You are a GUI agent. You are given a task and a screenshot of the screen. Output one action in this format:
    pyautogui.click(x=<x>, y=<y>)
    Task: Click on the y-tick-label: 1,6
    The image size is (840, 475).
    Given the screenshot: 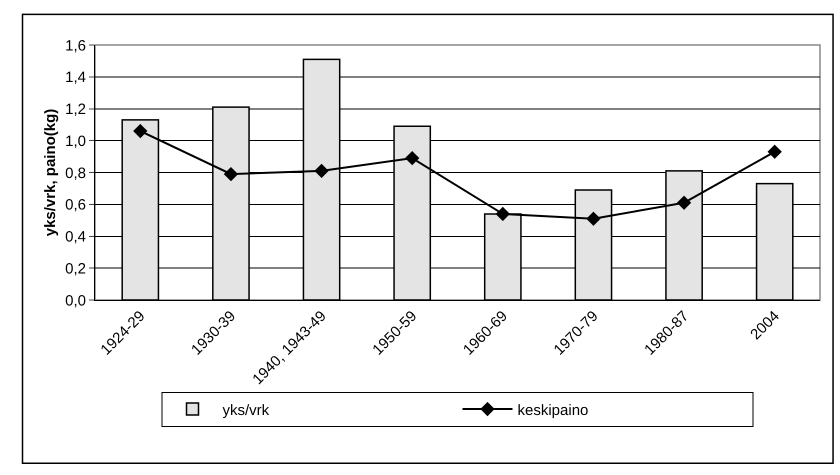 What is the action you would take?
    pyautogui.click(x=75, y=45)
    